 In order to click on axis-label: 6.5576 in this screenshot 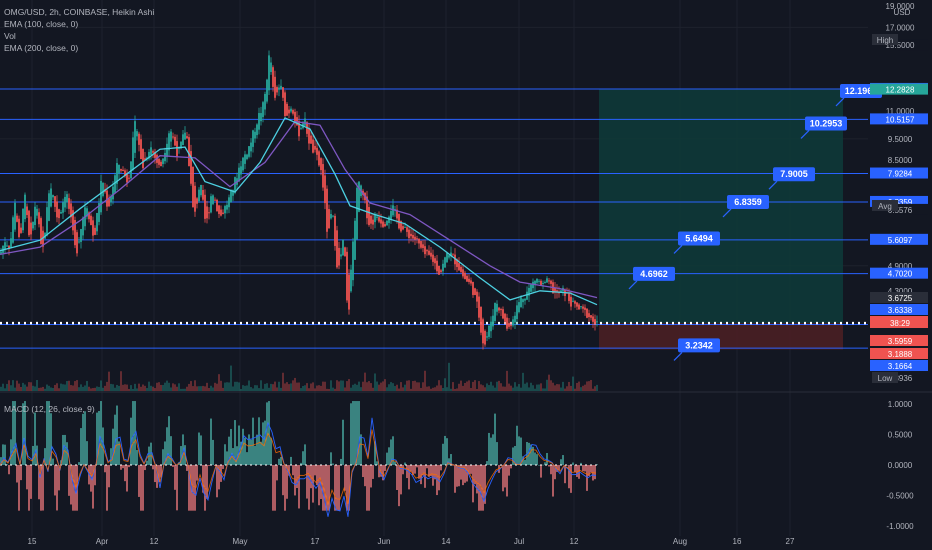, I will do `click(900, 210)`.